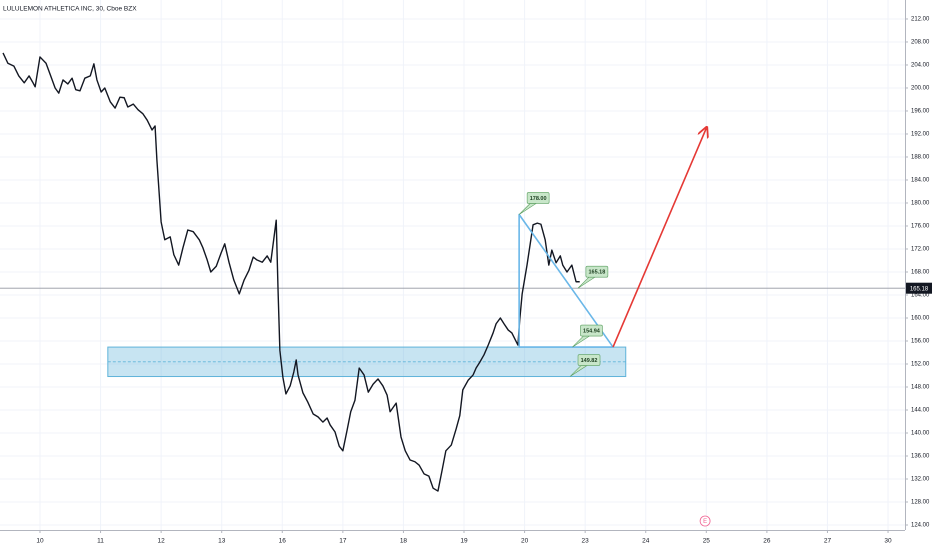 The width and height of the screenshot is (932, 555). I want to click on last-price-box, so click(919, 288).